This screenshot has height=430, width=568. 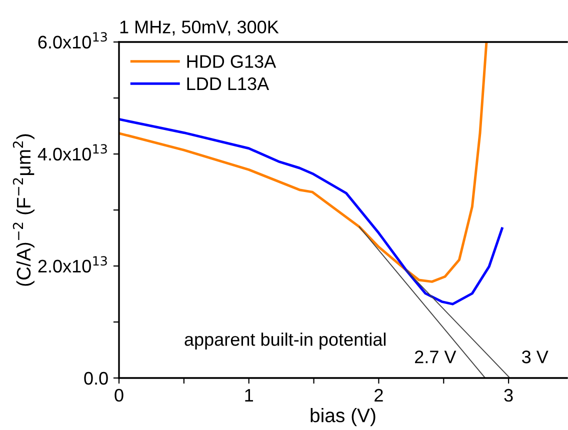 I want to click on x-axis-title: bias (V), so click(x=343, y=417).